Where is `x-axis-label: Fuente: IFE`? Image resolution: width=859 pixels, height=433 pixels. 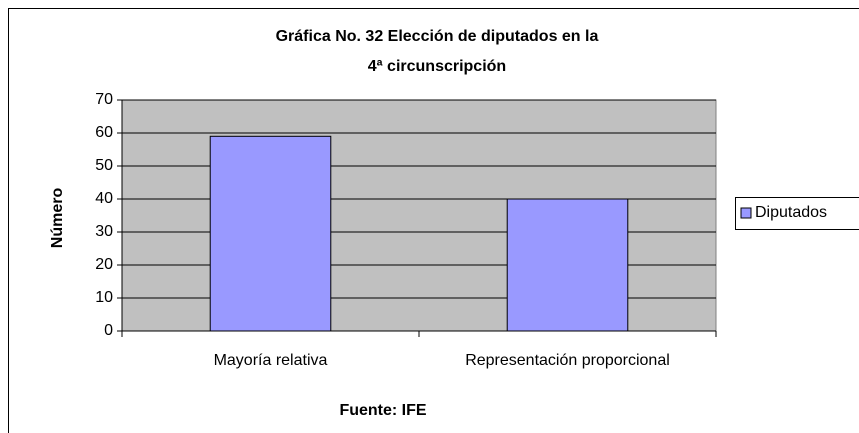
x-axis-label: Fuente: IFE is located at coordinates (382, 410).